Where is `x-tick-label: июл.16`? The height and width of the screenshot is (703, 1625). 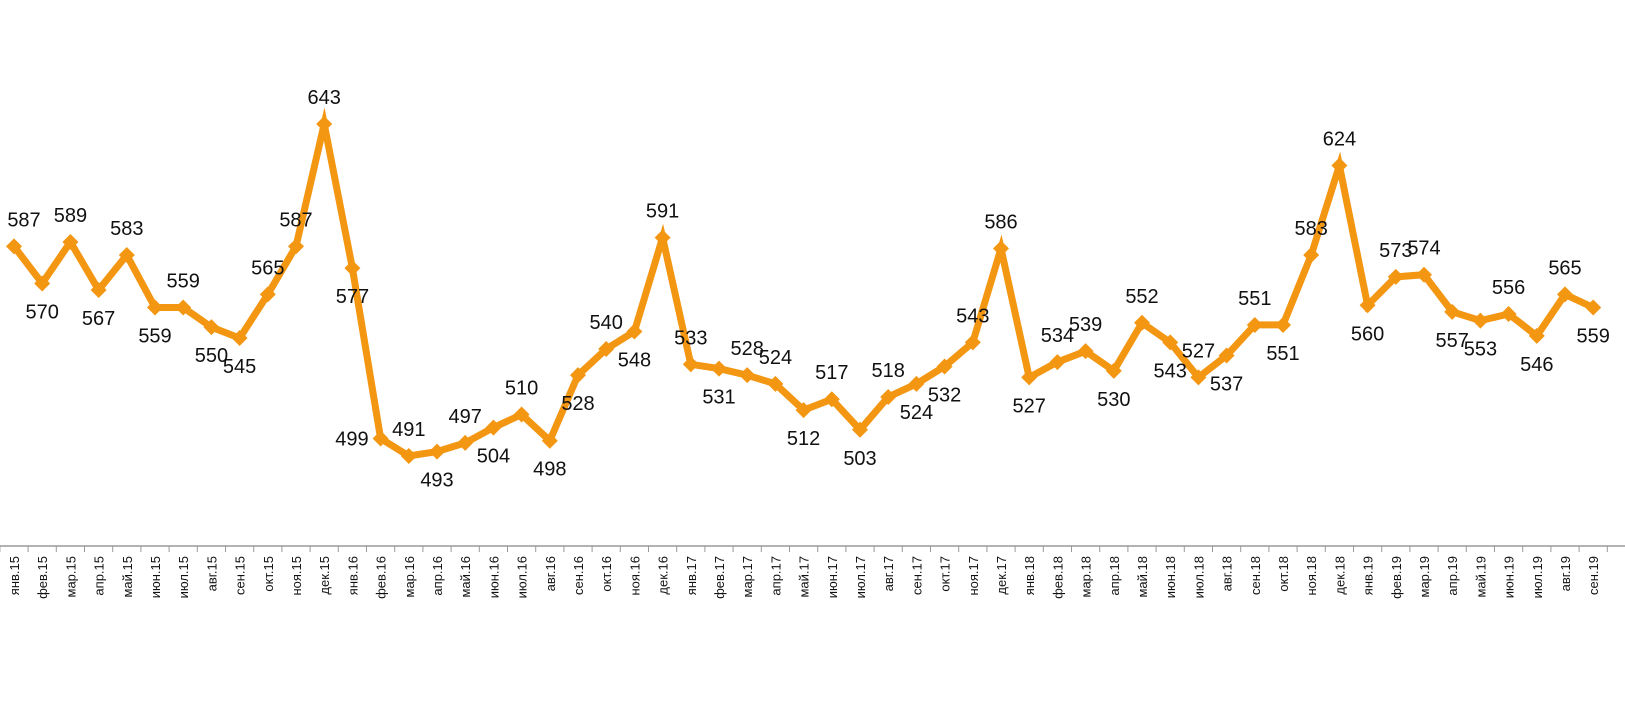 x-tick-label: июл.16 is located at coordinates (522, 577).